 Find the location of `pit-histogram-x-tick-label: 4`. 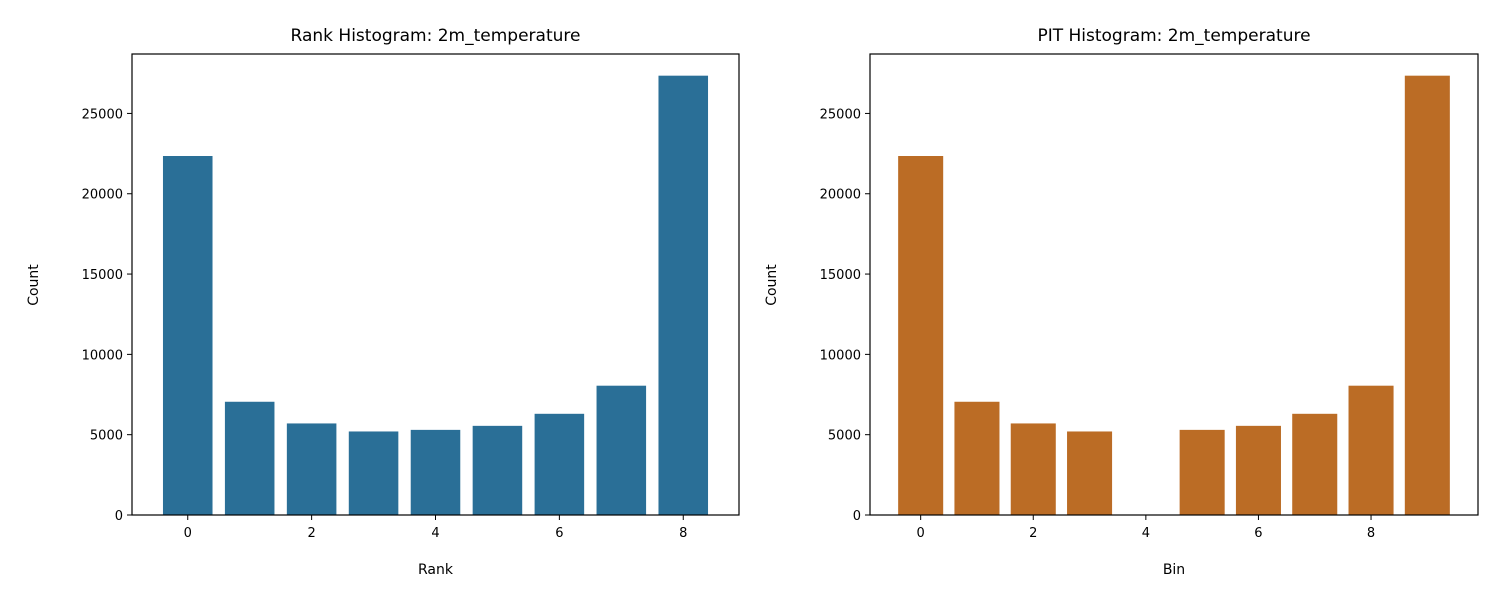

pit-histogram-x-tick-label: 4 is located at coordinates (1146, 533).